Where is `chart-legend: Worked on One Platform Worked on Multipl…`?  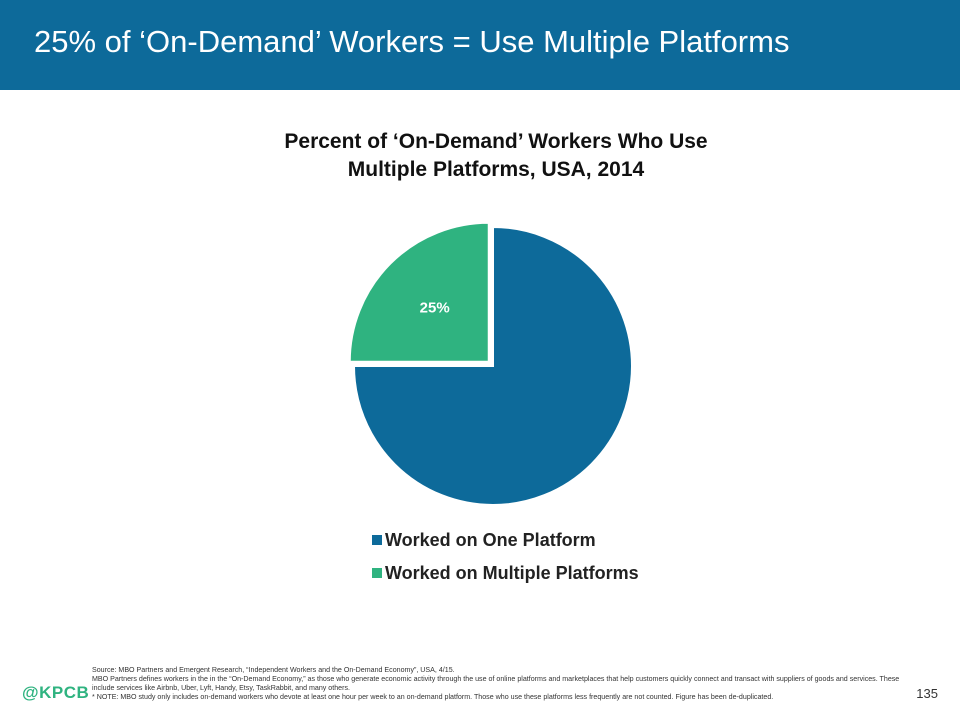 chart-legend: Worked on One Platform Worked on Multipl… is located at coordinates (505, 563).